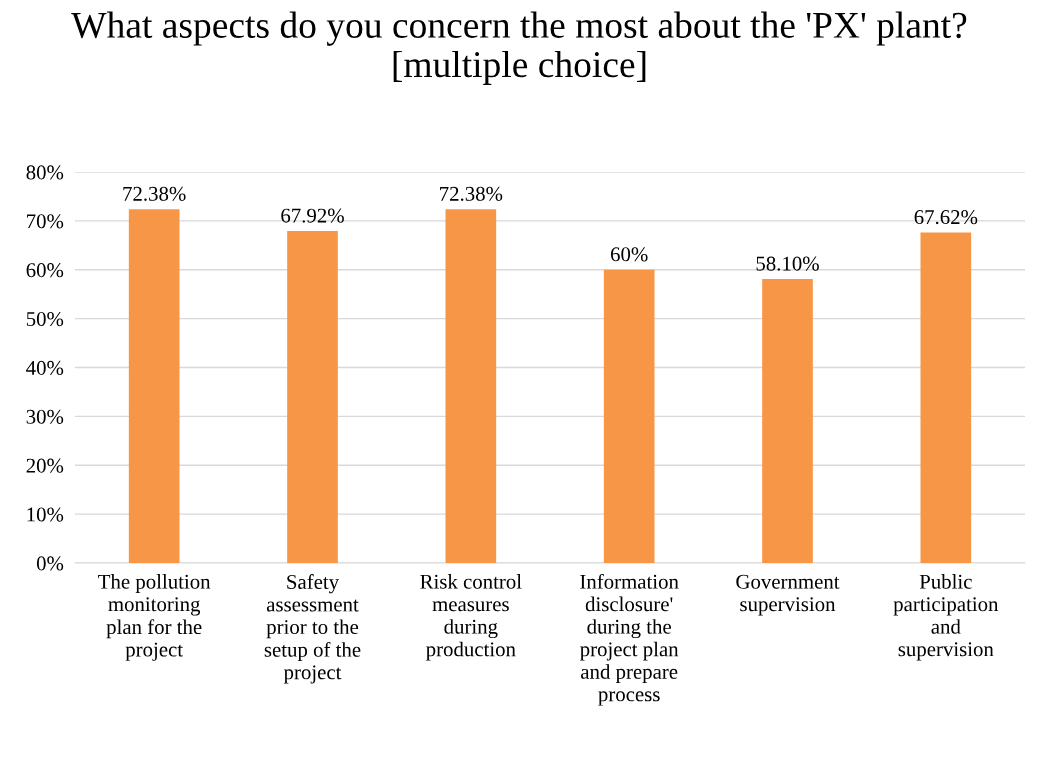 This screenshot has height=773, width=1039. Describe the element at coordinates (519, 48) in the screenshot. I see `chart-title: What aspects do you concern the most about the 'PX' plant? [multiple choice]` at that location.